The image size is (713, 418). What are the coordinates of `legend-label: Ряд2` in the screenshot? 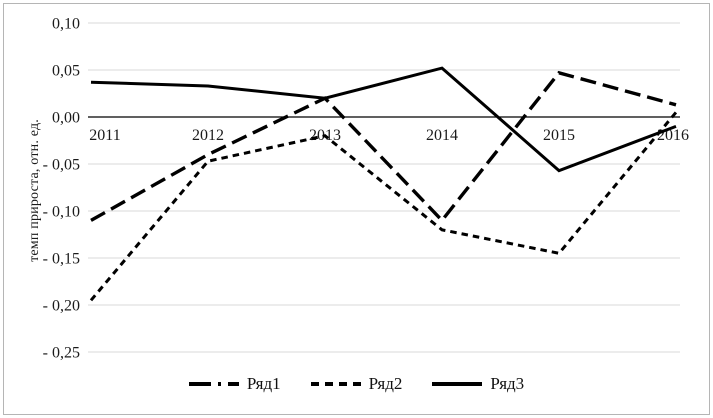 It's located at (385, 383).